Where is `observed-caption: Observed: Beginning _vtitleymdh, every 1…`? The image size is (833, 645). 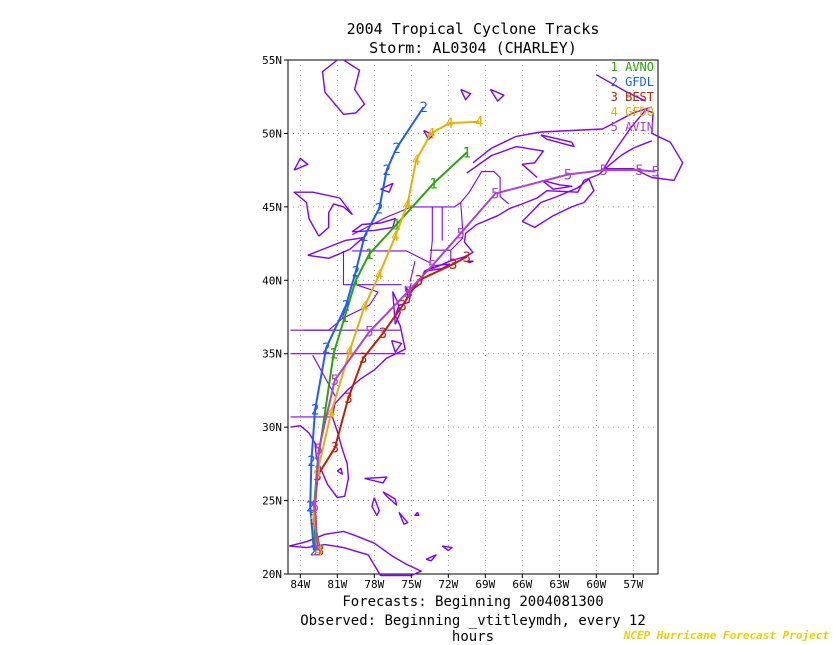 observed-caption: Observed: Beginning _vtitleymdh, every 1… is located at coordinates (473, 629).